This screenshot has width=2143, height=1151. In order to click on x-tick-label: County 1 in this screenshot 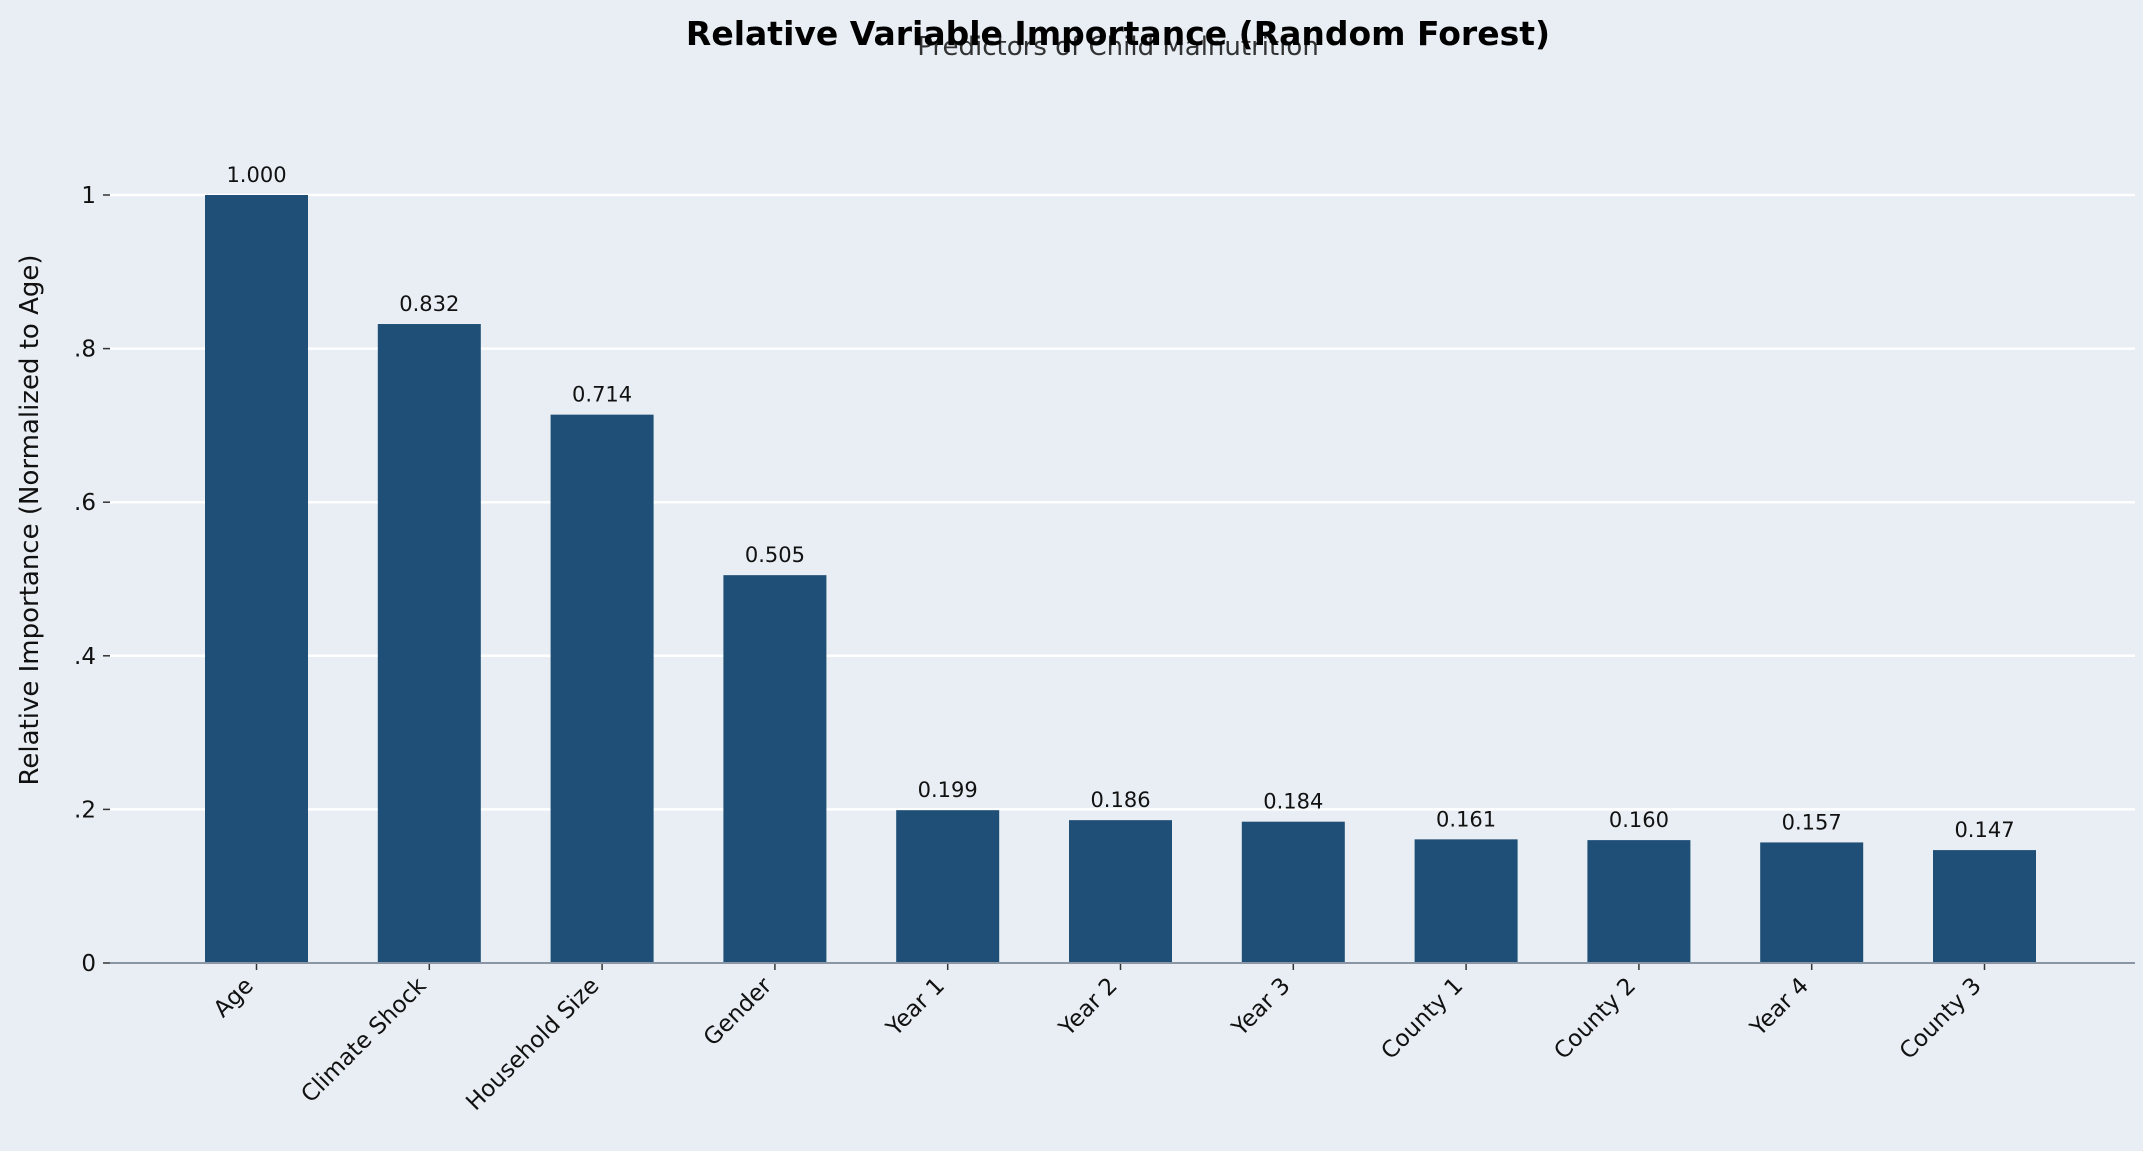, I will do `click(1423, 1019)`.